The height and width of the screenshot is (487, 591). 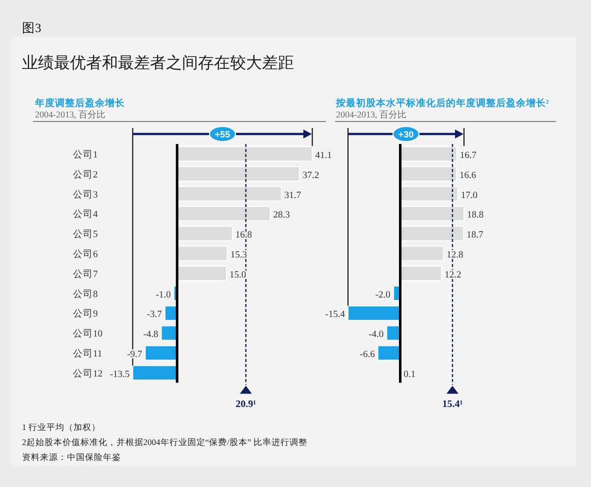 I want to click on y-tick-label: 公司4, so click(x=85, y=214).